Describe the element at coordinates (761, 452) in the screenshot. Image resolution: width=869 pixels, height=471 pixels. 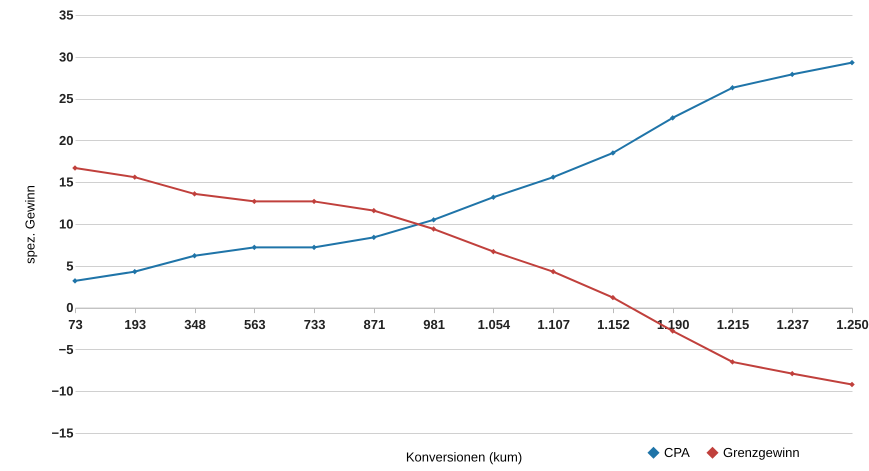
I see `legend-label: Grenzgewinn` at that location.